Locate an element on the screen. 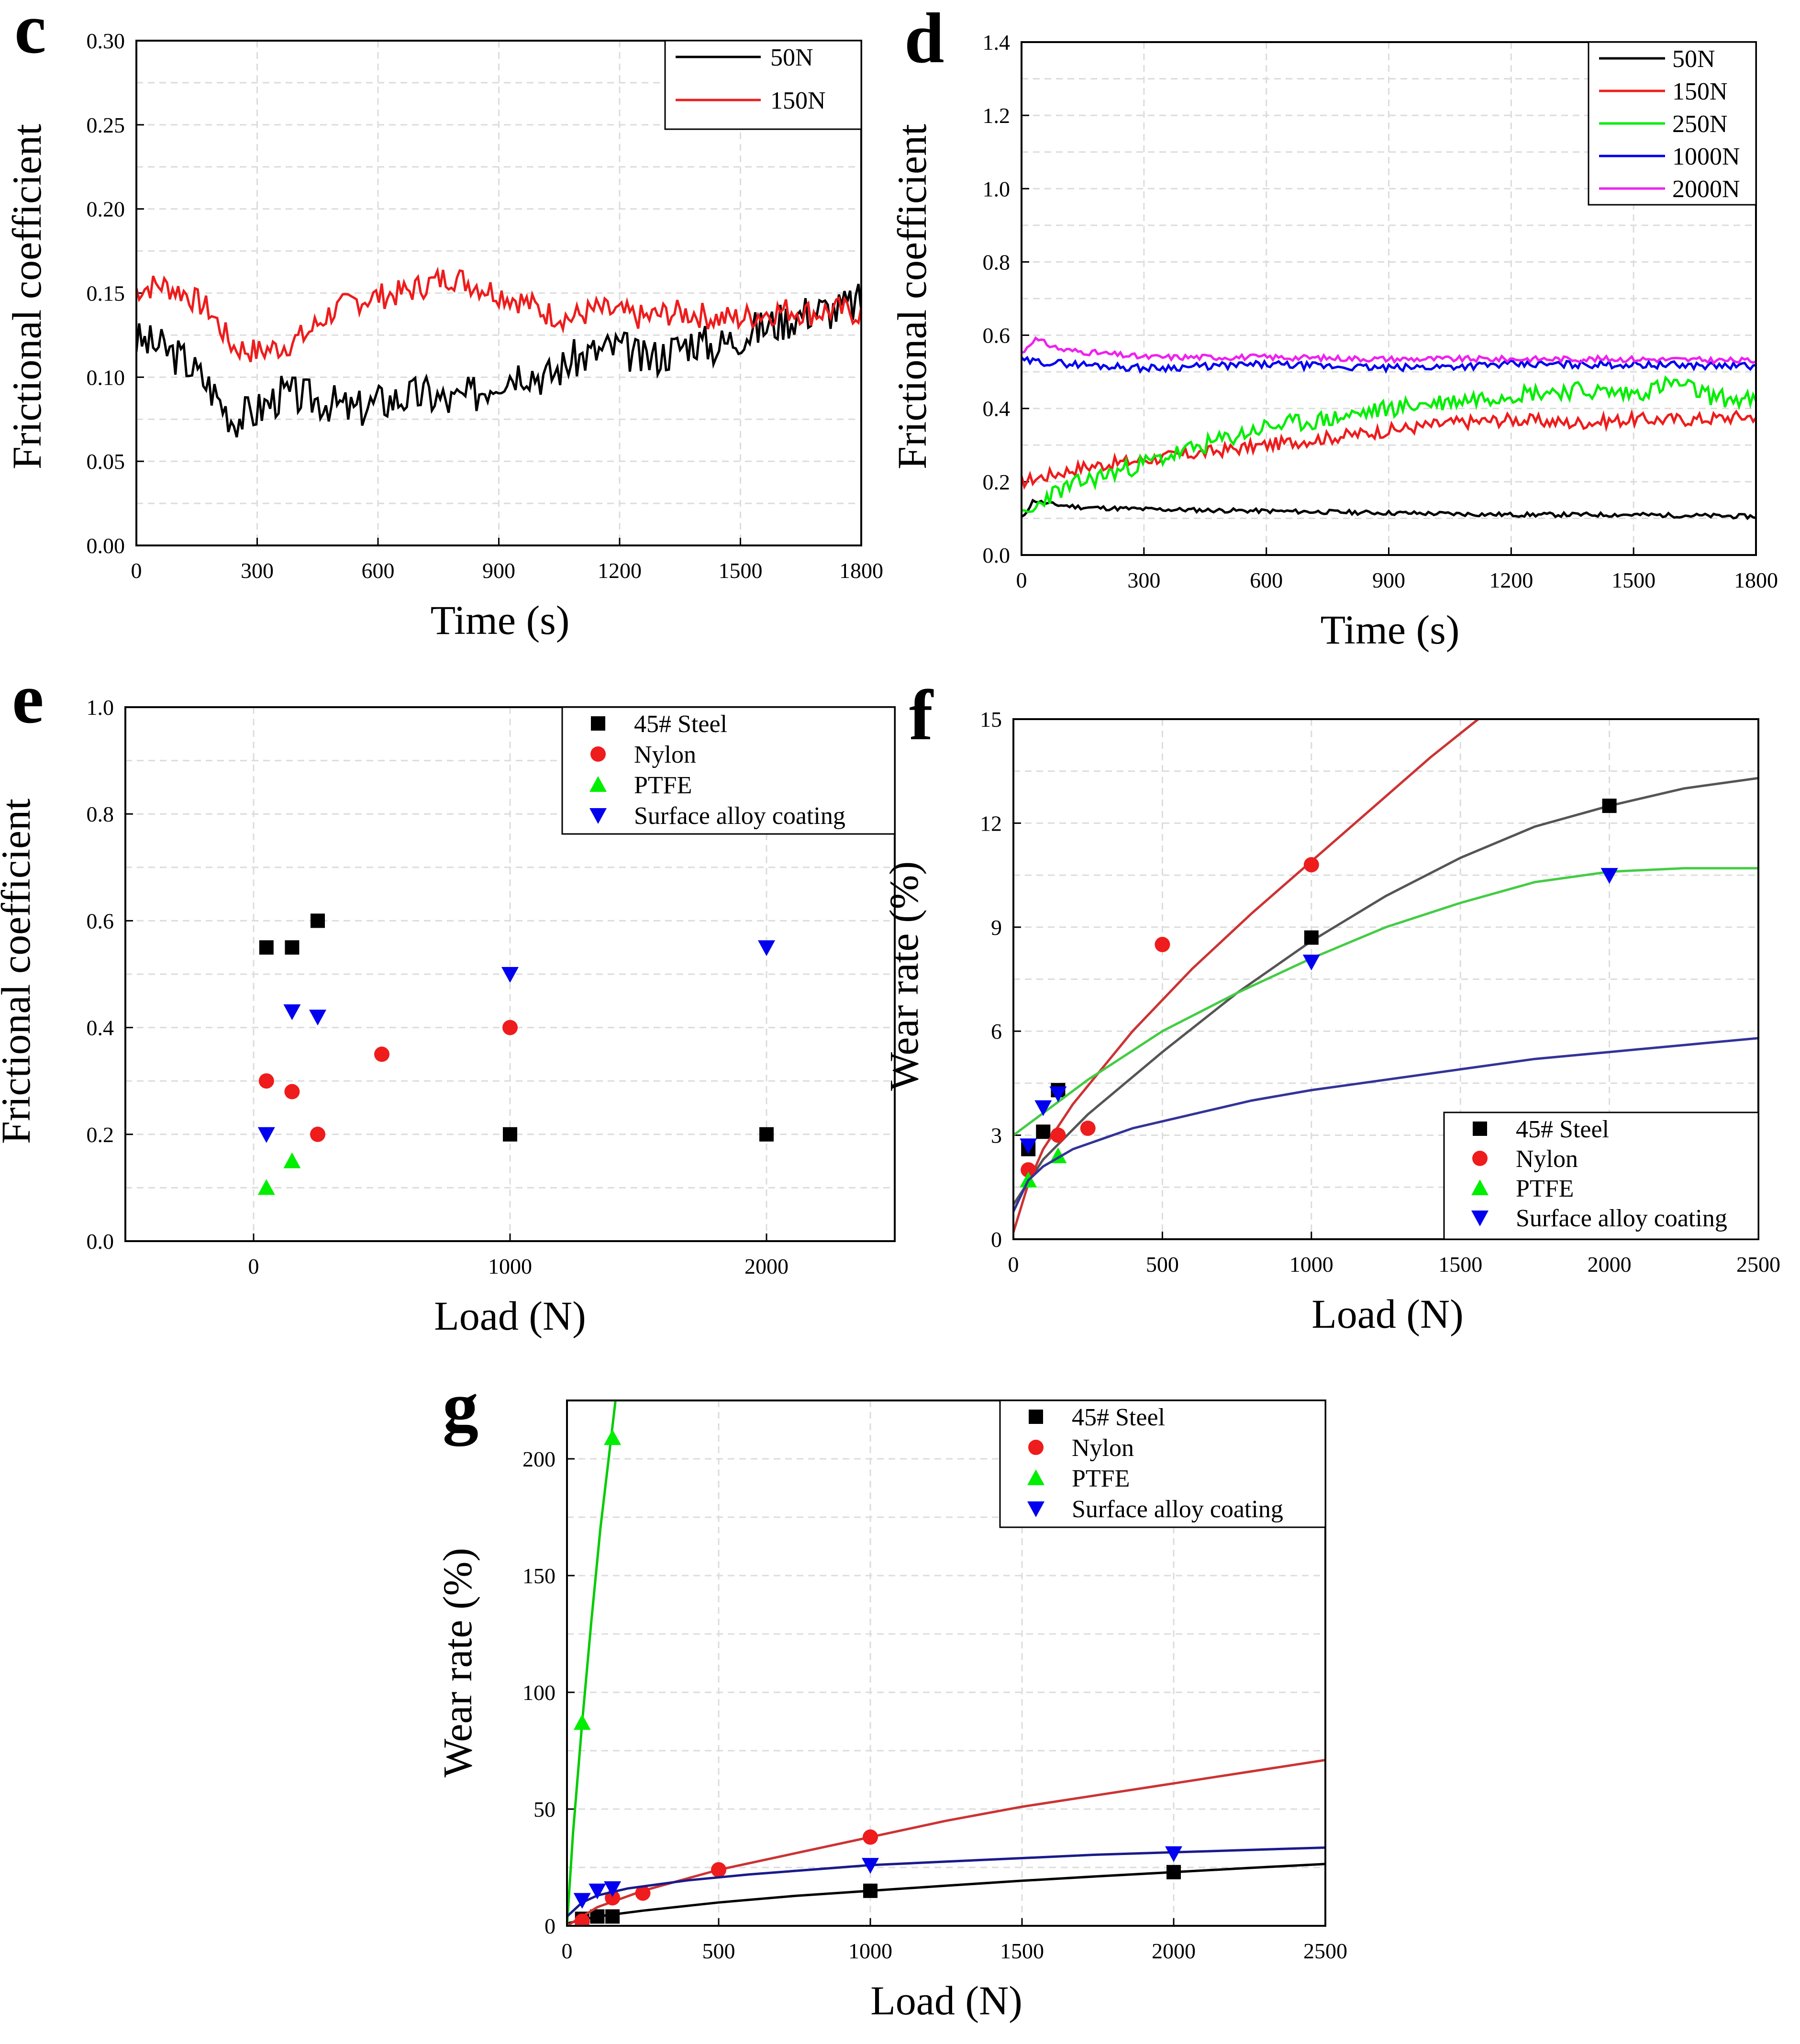 The height and width of the screenshot is (2044, 1800). panel-letter: c is located at coordinates (30, 34).